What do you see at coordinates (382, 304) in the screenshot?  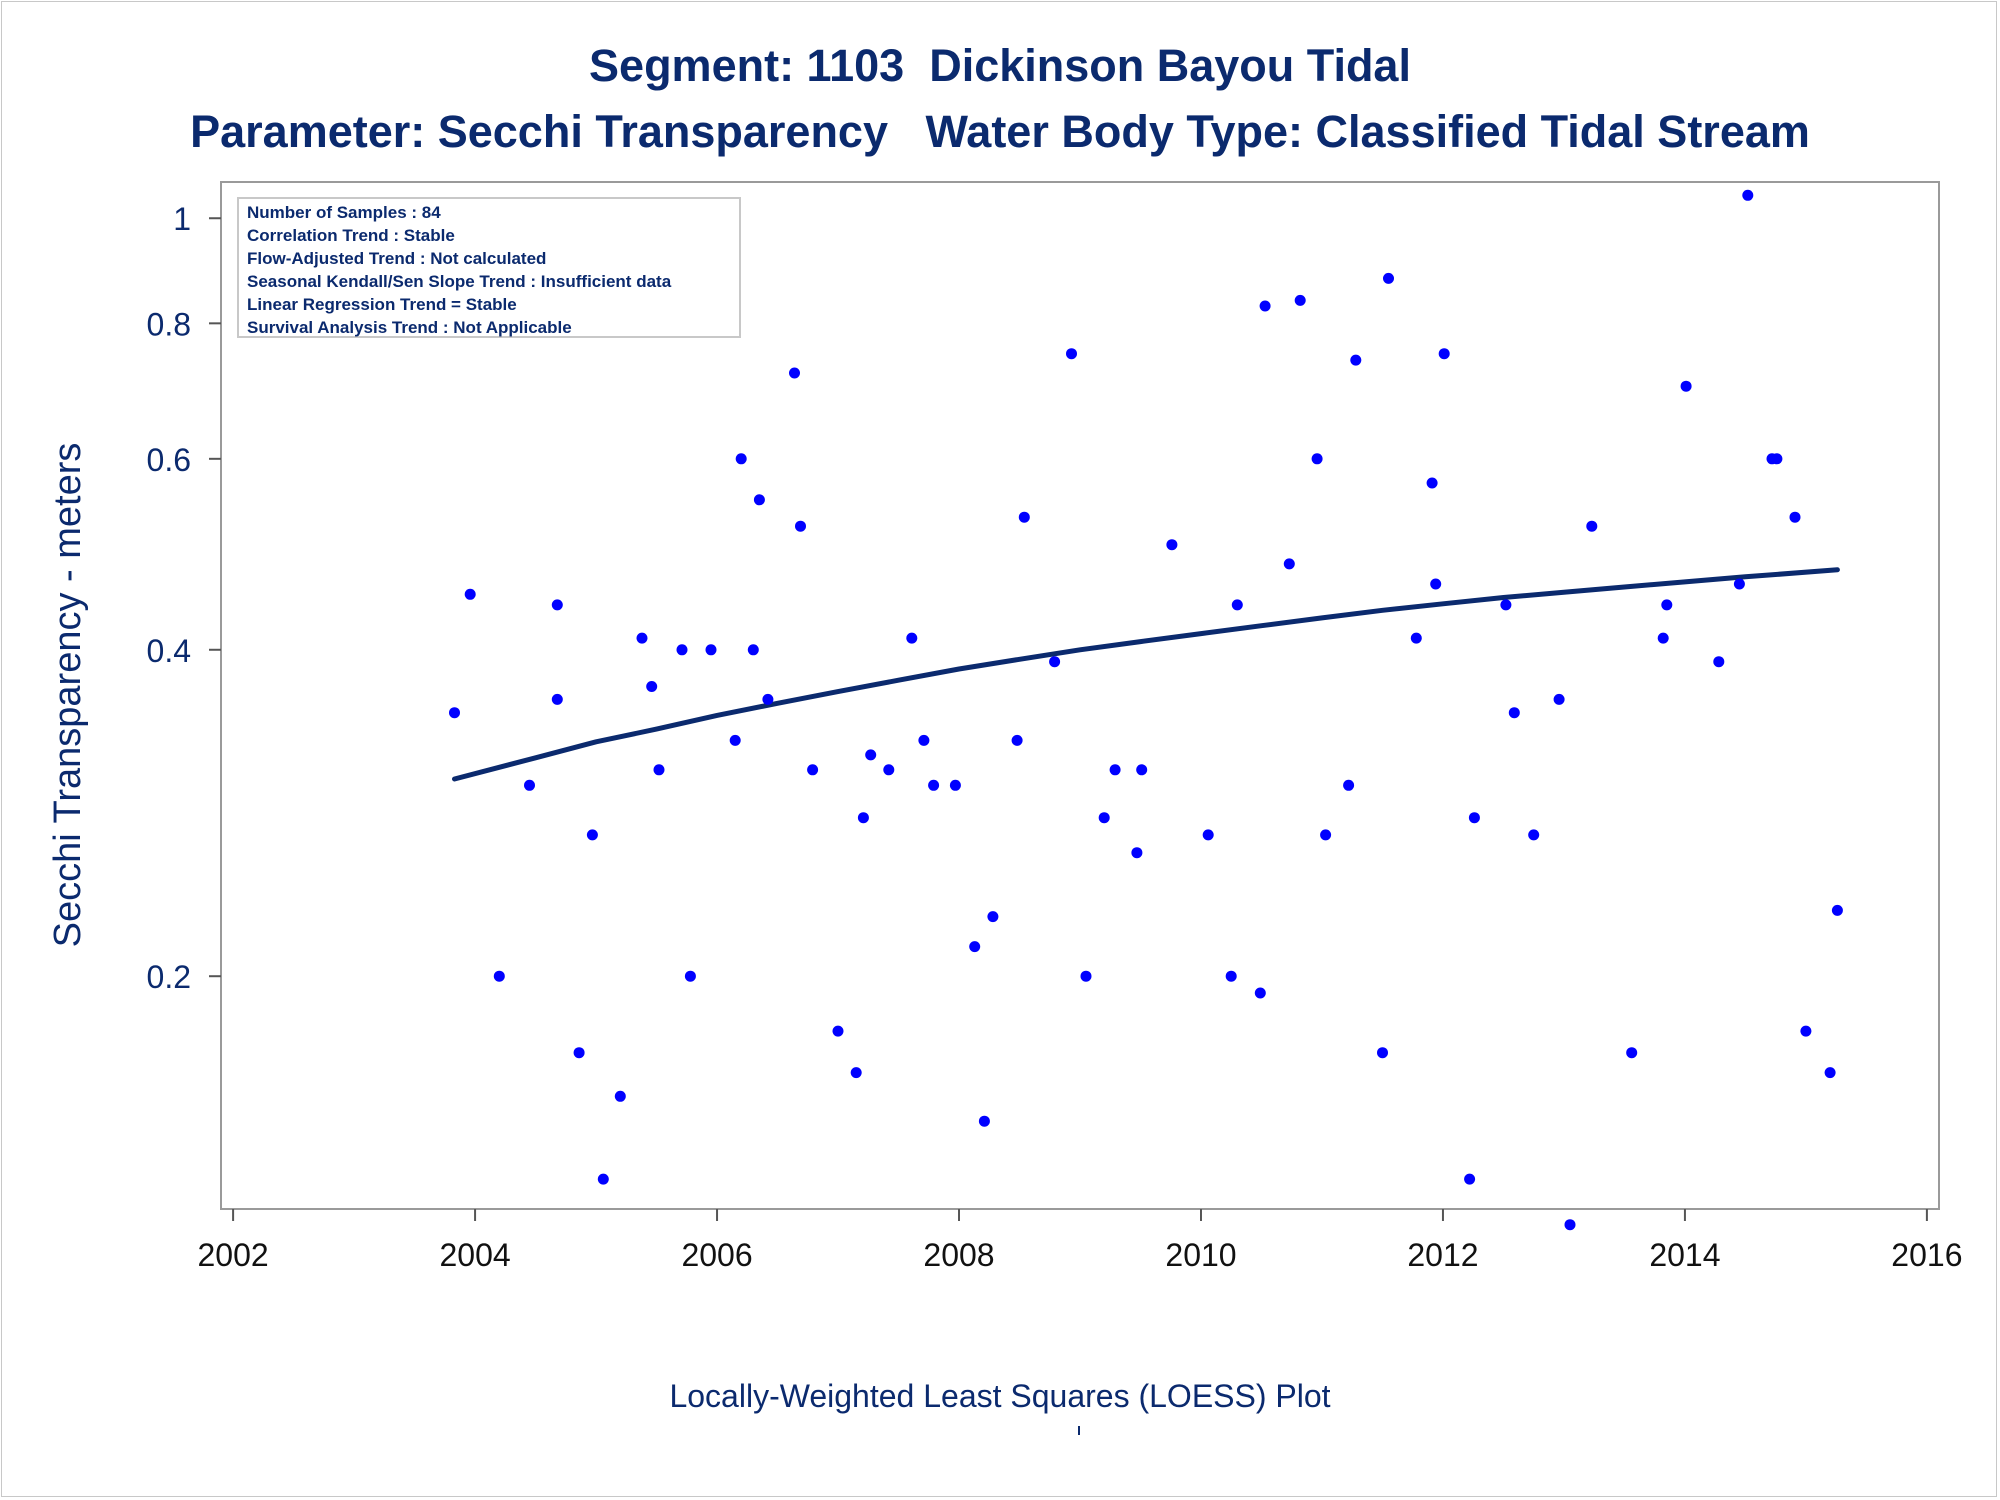 I see `stat-linear-regression-trend: Linear Regression Trend = Stable` at bounding box center [382, 304].